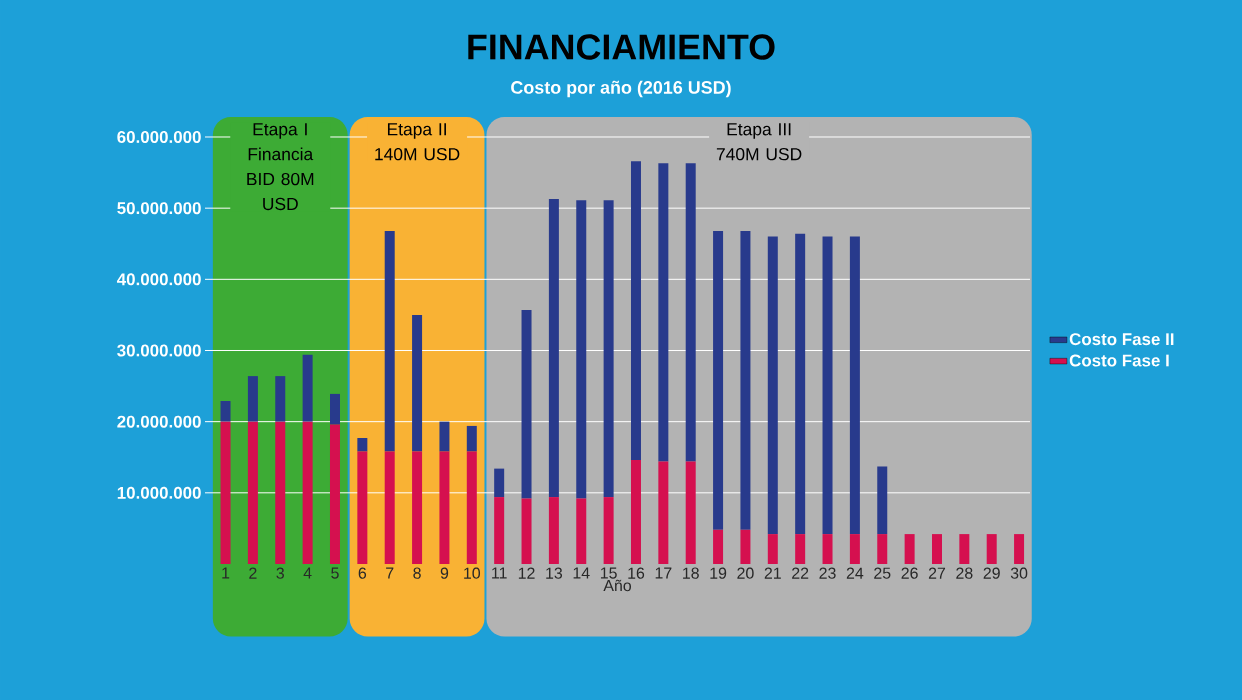  I want to click on x-tick-label: 6, so click(362, 573).